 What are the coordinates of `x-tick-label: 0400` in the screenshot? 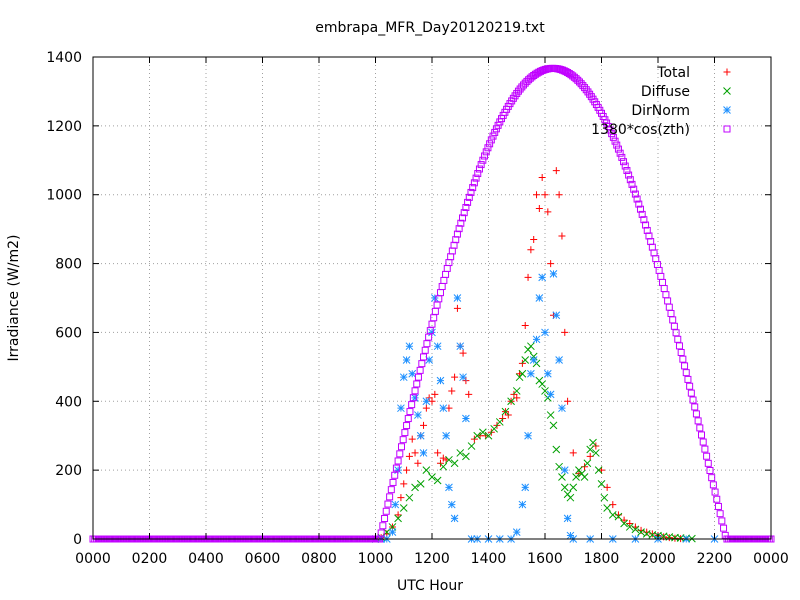 It's located at (206, 559).